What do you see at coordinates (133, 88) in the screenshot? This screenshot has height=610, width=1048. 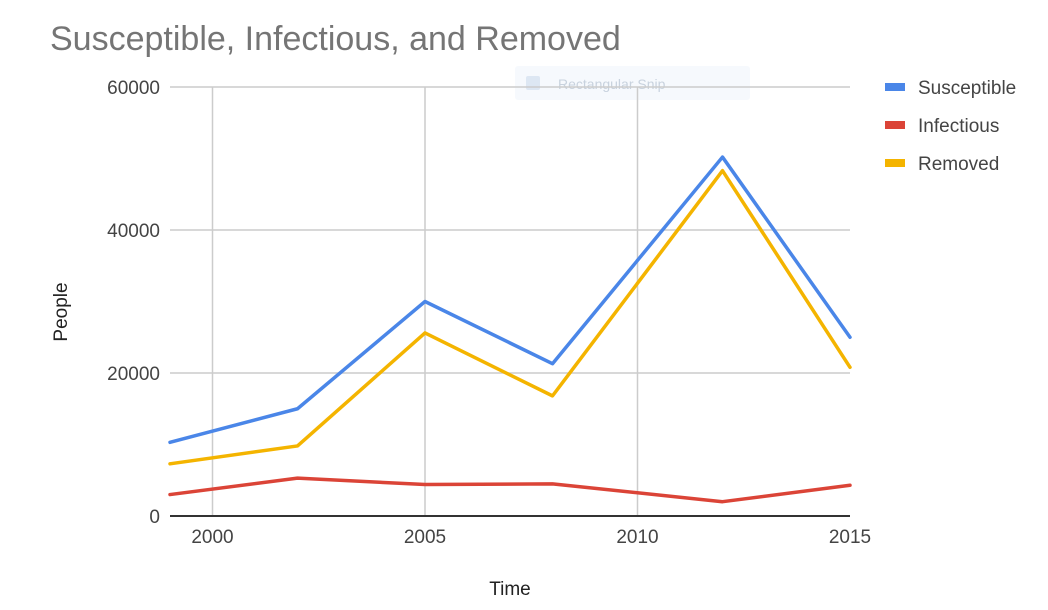 I see `y-tick-label: 60000` at bounding box center [133, 88].